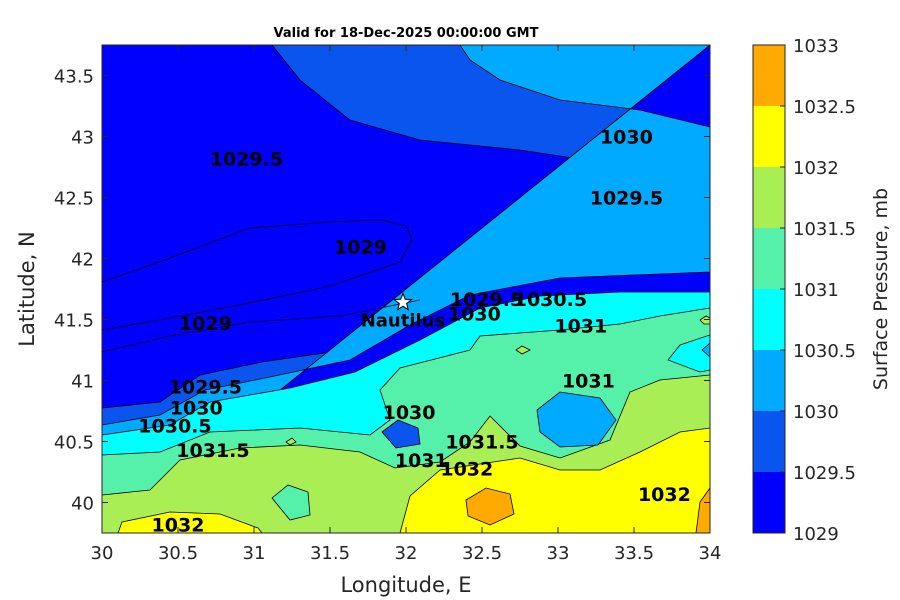 Image resolution: width=900 pixels, height=600 pixels. I want to click on x-tick-label: 32.5, so click(482, 553).